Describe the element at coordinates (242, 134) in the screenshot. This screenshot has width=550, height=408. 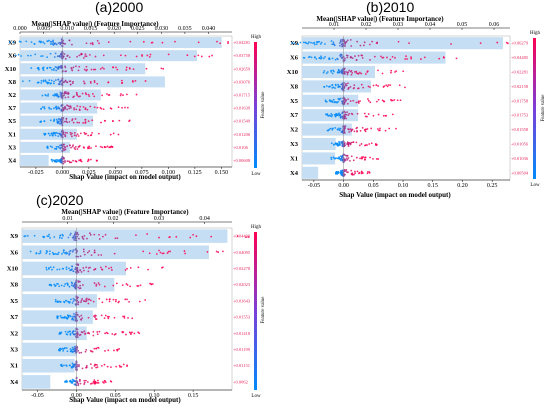
I see `importance-value-label: +0.01206` at that location.